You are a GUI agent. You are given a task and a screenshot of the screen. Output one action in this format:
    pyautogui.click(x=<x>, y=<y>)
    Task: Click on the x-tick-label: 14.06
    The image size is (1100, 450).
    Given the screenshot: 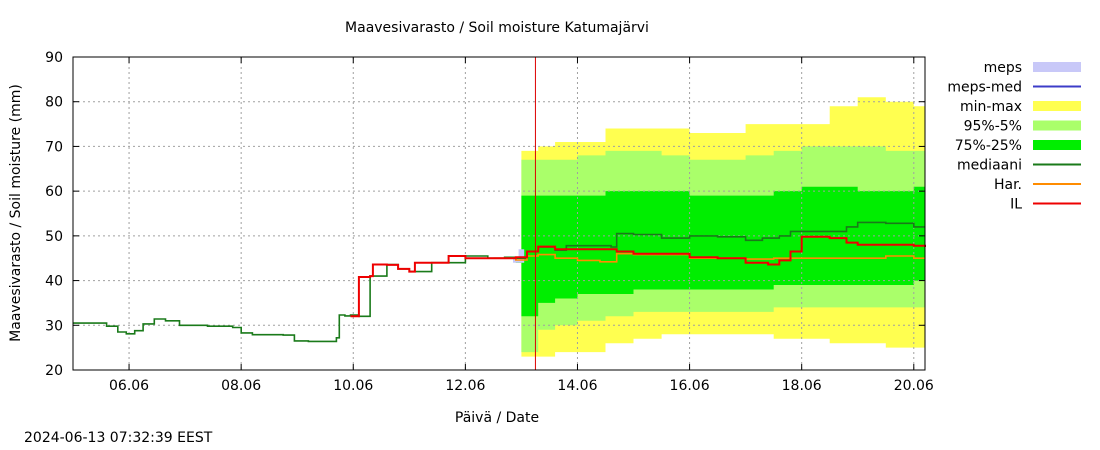 What is the action you would take?
    pyautogui.click(x=577, y=386)
    